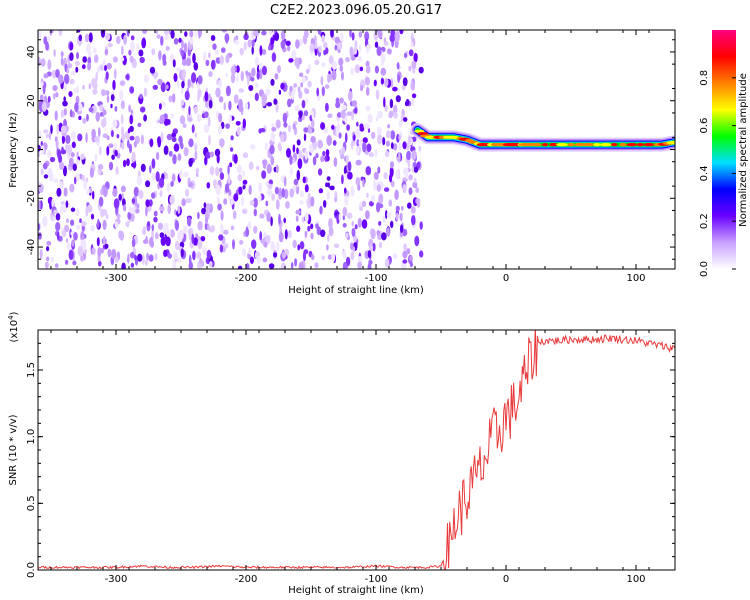 Image resolution: width=750 pixels, height=600 pixels. Describe the element at coordinates (562, 145) in the screenshot. I see `signal-track-peak` at that location.